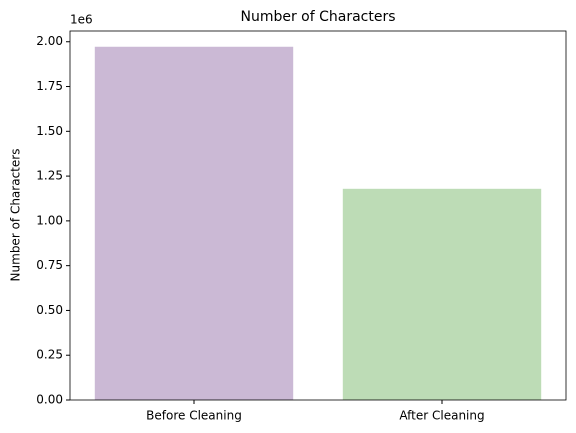 The height and width of the screenshot is (433, 576). What do you see at coordinates (49, 176) in the screenshot?
I see `y-tick-label: 1.25` at bounding box center [49, 176].